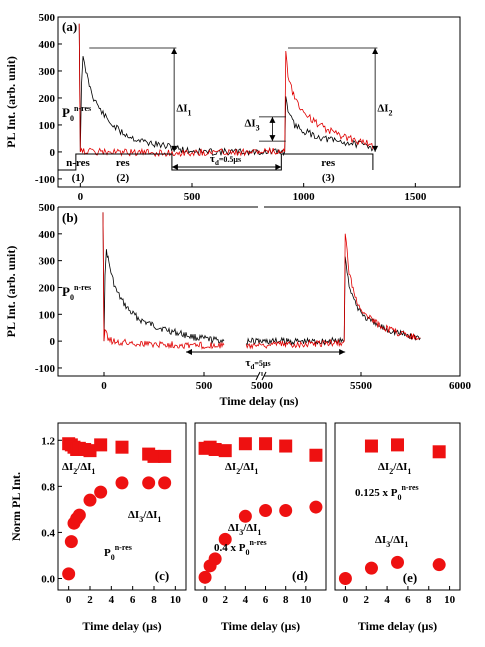 This screenshot has height=647, width=485. What do you see at coordinates (78, 163) in the screenshot?
I see `panel-a-region-1-name: n-res` at bounding box center [78, 163].